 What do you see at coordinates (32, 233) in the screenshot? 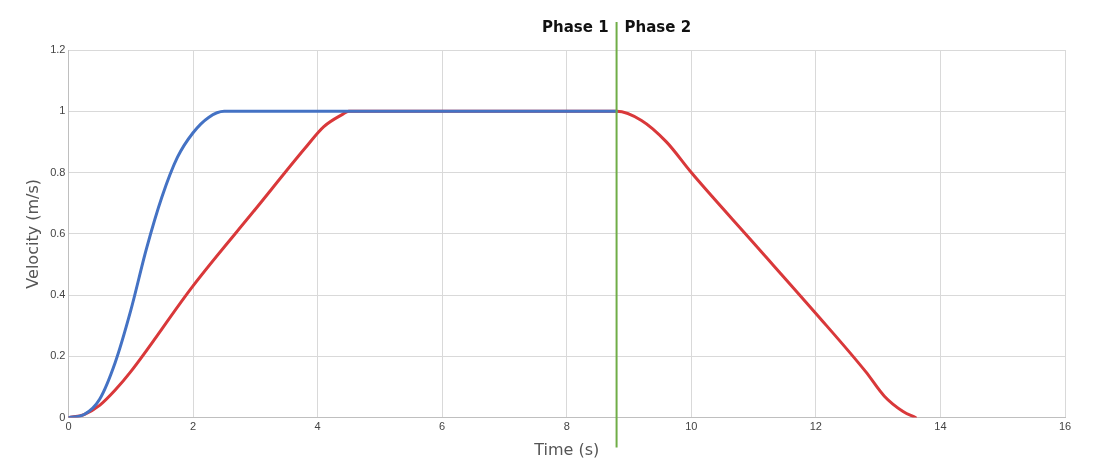
I see `y-axis-title: Velocity (m/s)` at bounding box center [32, 233].